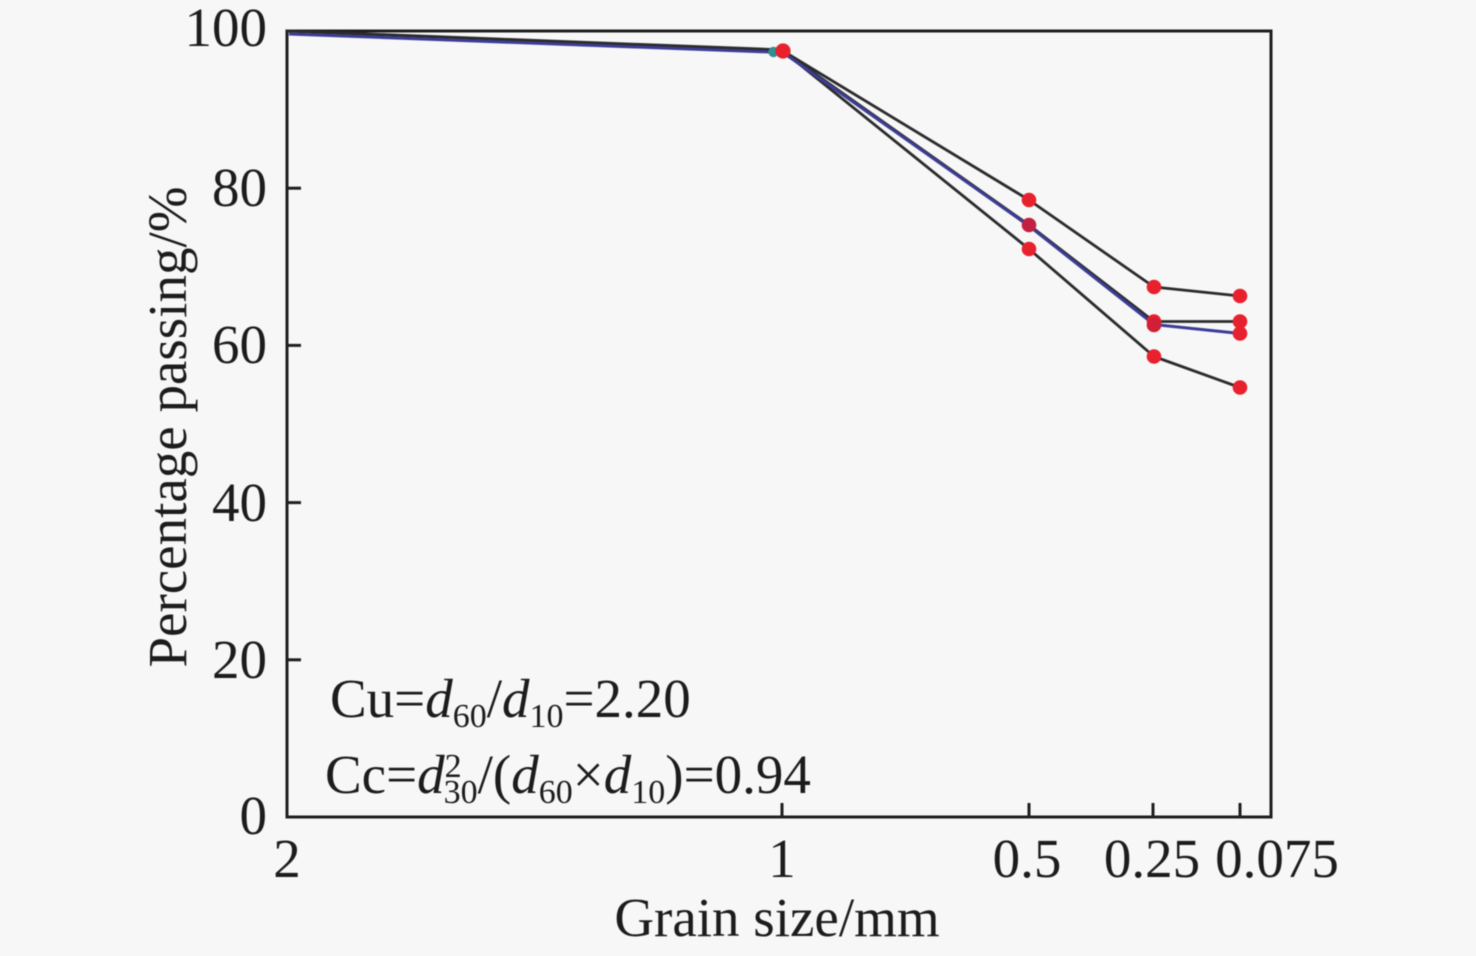 The height and width of the screenshot is (956, 1476). I want to click on svg-text: Percentage passing/%, so click(167, 426).